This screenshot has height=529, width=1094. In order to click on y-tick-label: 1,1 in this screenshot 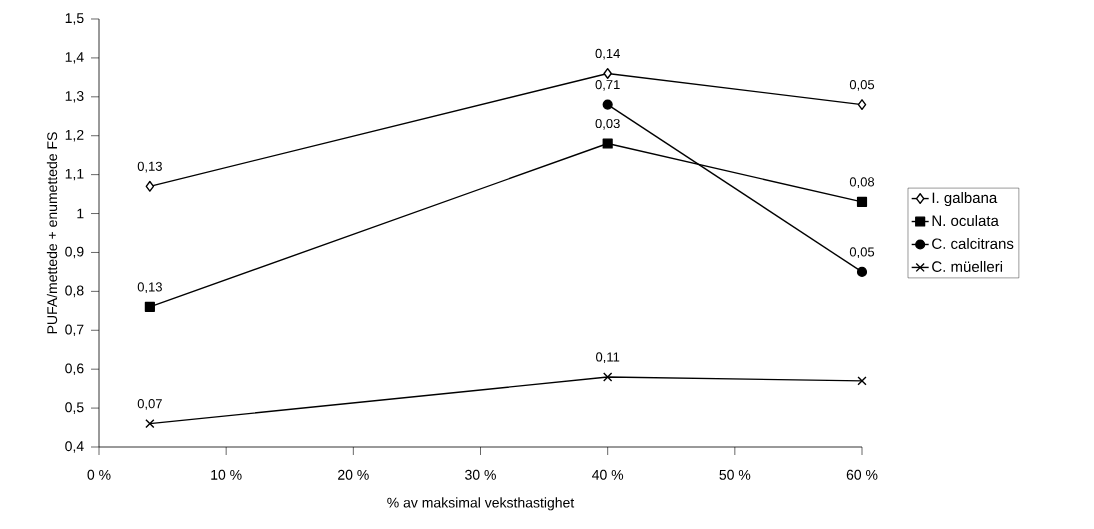, I will do `click(74, 174)`.